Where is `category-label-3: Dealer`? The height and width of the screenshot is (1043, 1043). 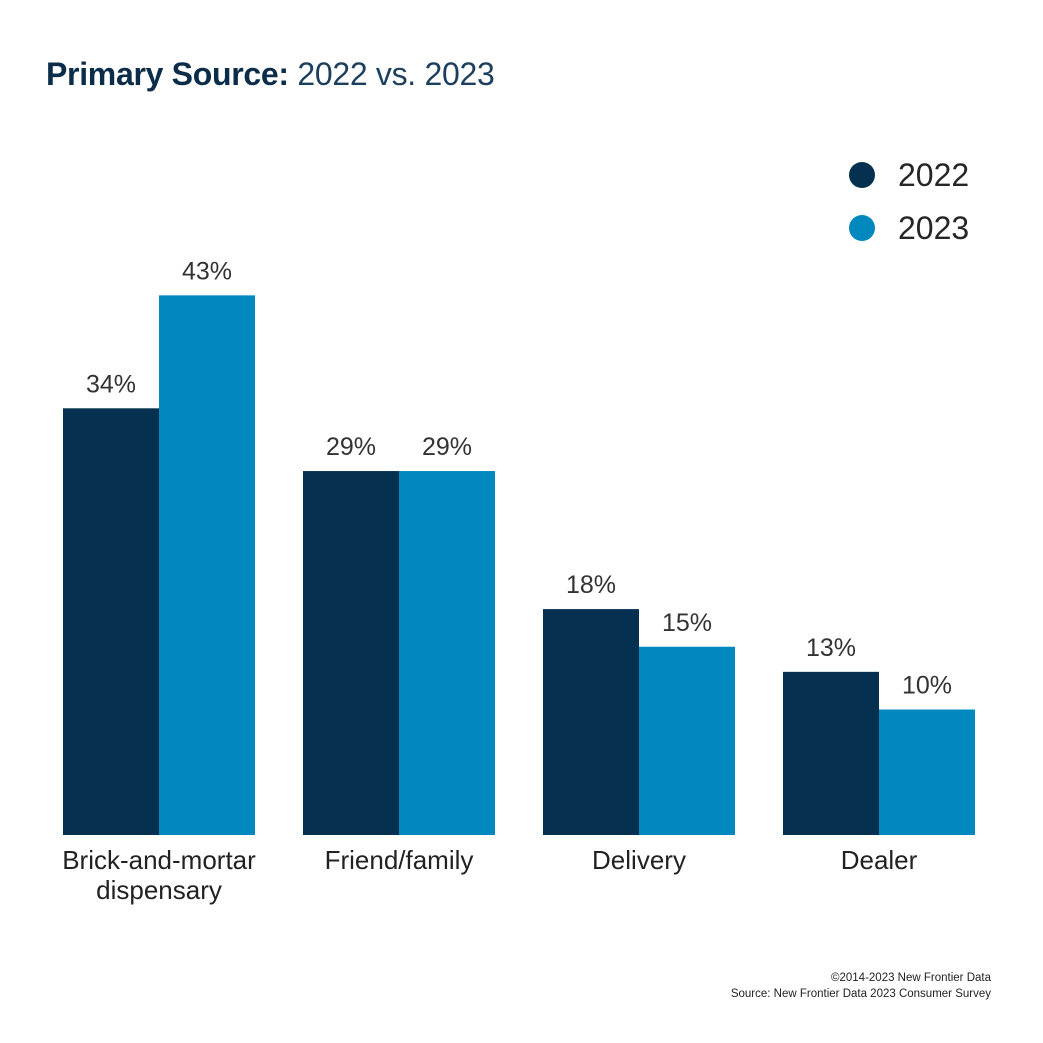 category-label-3: Dealer is located at coordinates (879, 860).